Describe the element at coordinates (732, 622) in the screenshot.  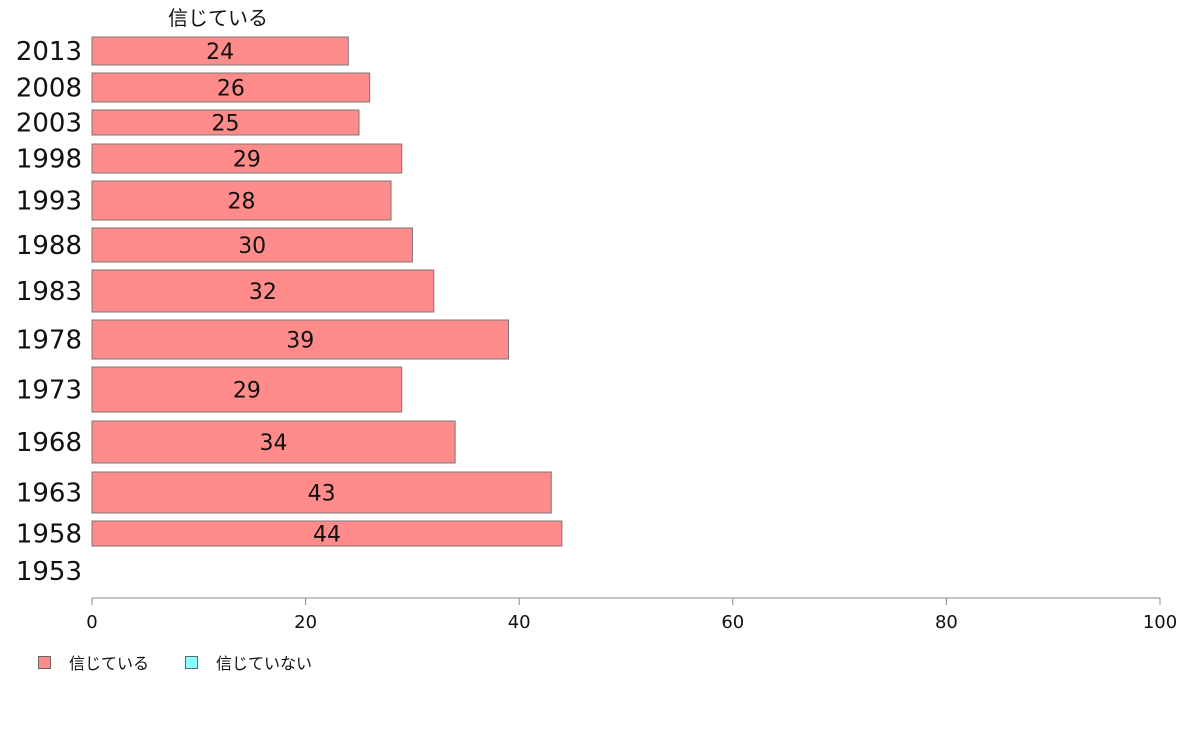
I see `x-tick-label: 60` at that location.